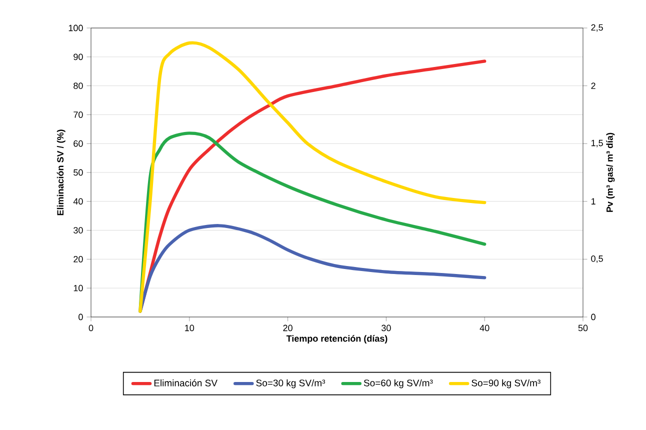  I want to click on y-tick-label: 40, so click(78, 201).